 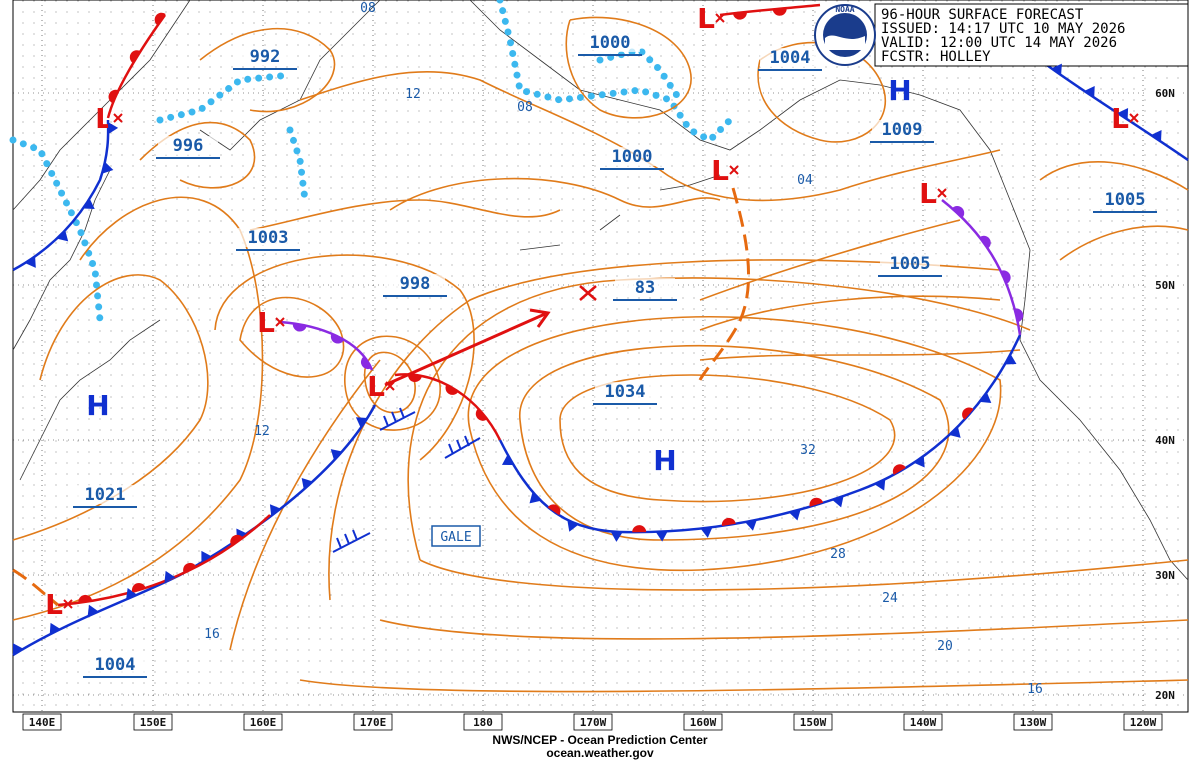 What do you see at coordinates (805, 180) in the screenshot?
I see `isobar-label: 04` at bounding box center [805, 180].